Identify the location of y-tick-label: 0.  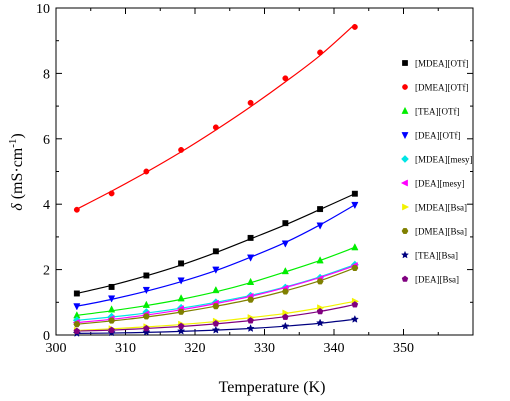
(46, 336).